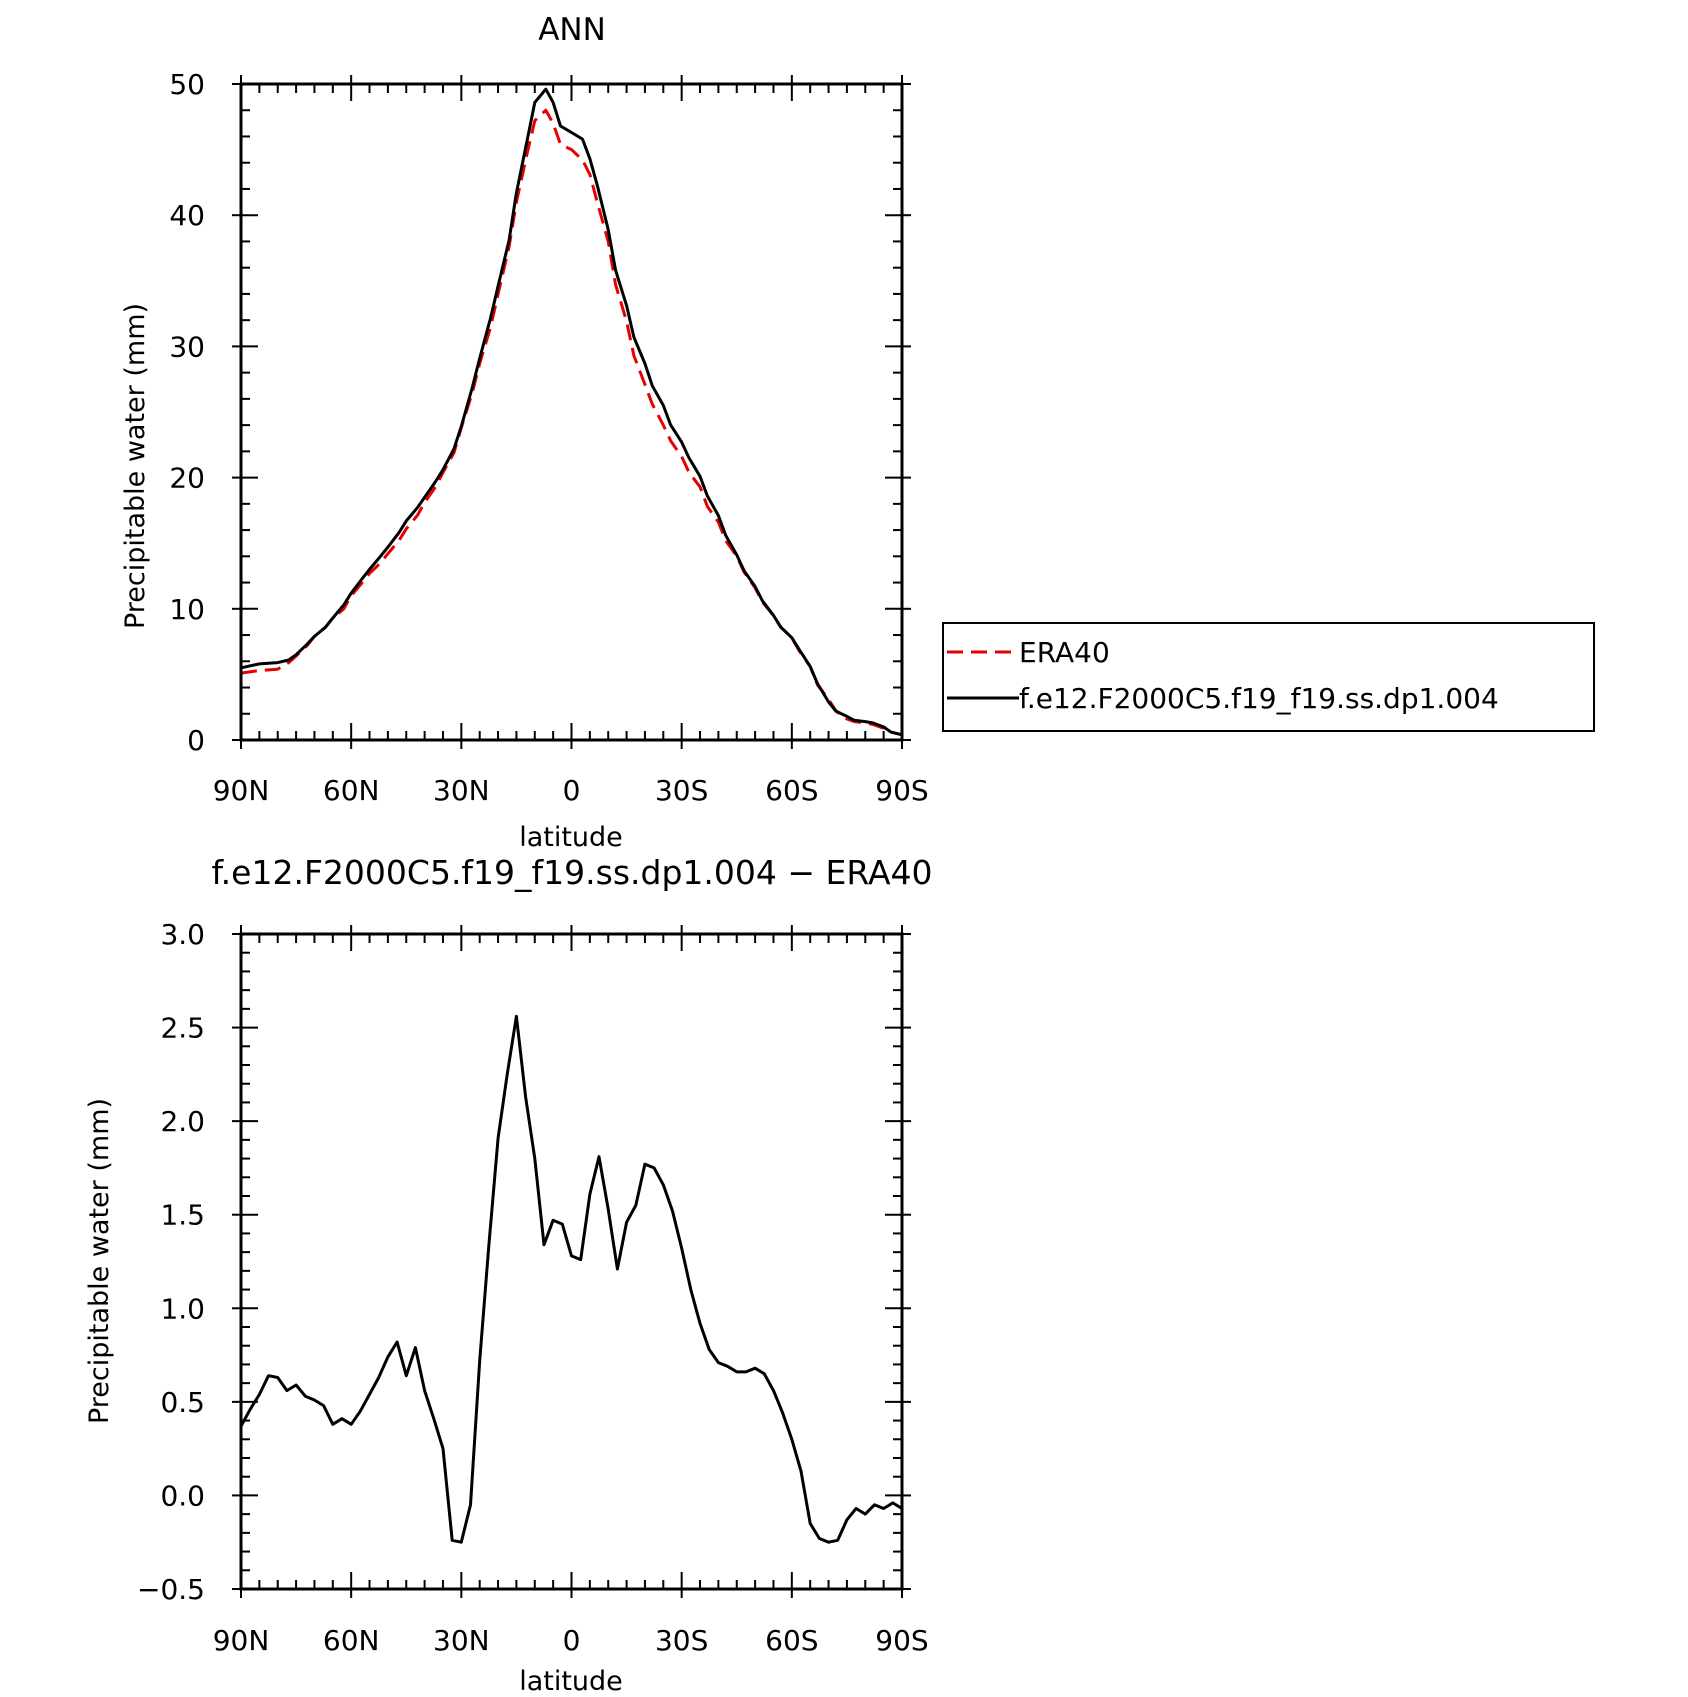 Image resolution: width=1688 pixels, height=1697 pixels. Describe the element at coordinates (241, 790) in the screenshot. I see `top-x-tick-label: 90N` at that location.